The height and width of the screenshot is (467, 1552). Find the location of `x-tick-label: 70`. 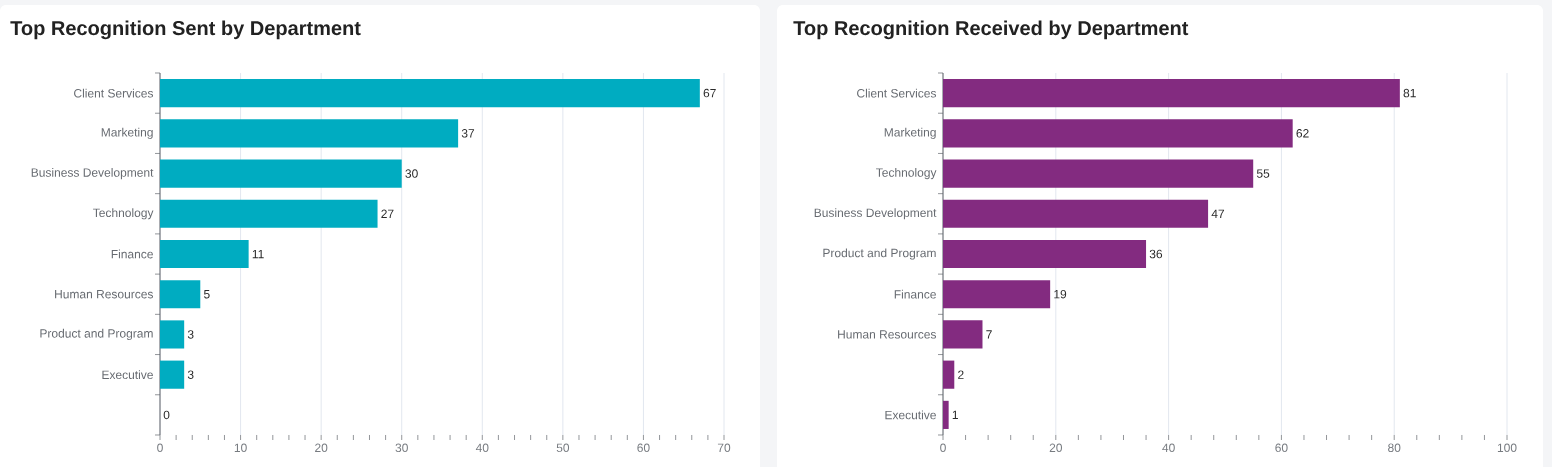

x-tick-label: 70 is located at coordinates (724, 448).